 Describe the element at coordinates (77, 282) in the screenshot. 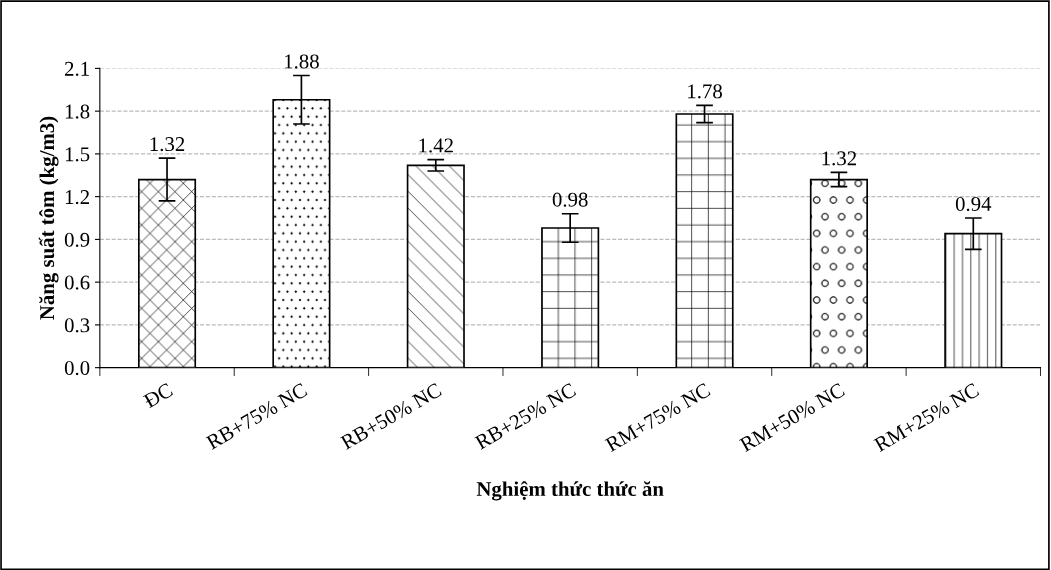

I see `y-tick-label: 0.6` at that location.